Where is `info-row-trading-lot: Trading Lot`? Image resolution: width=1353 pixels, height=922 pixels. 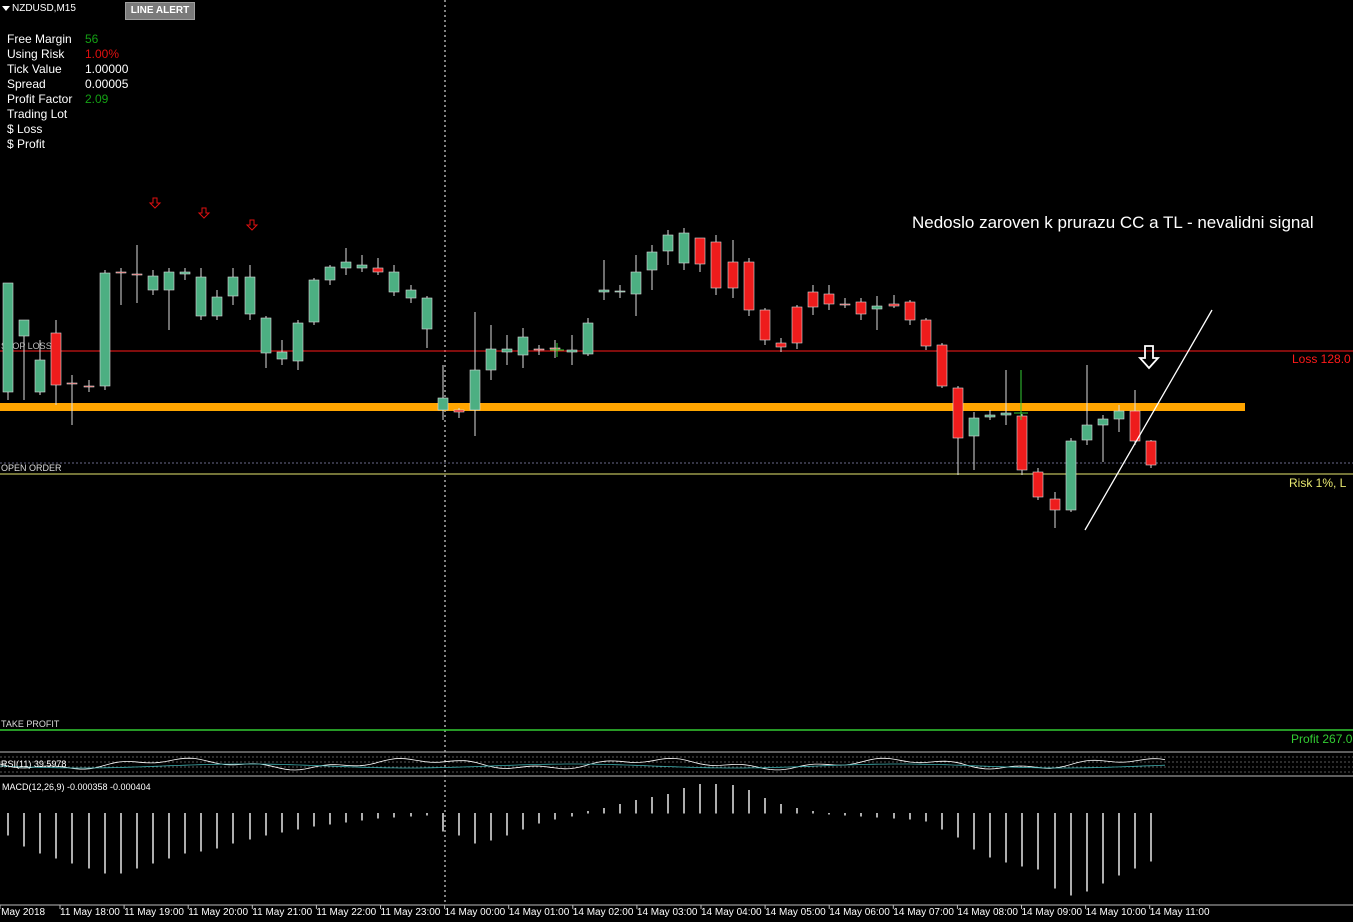
info-row-trading-lot: Trading Lot is located at coordinates (67, 114).